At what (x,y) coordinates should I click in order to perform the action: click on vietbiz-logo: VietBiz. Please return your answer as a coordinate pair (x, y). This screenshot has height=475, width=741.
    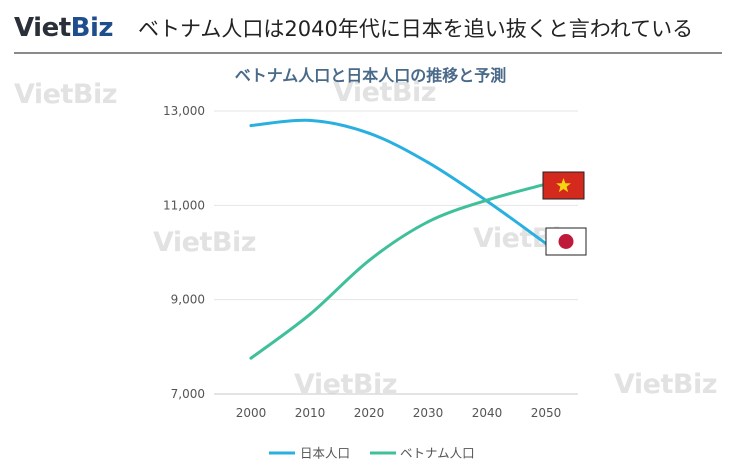
    Looking at the image, I should click on (64, 28).